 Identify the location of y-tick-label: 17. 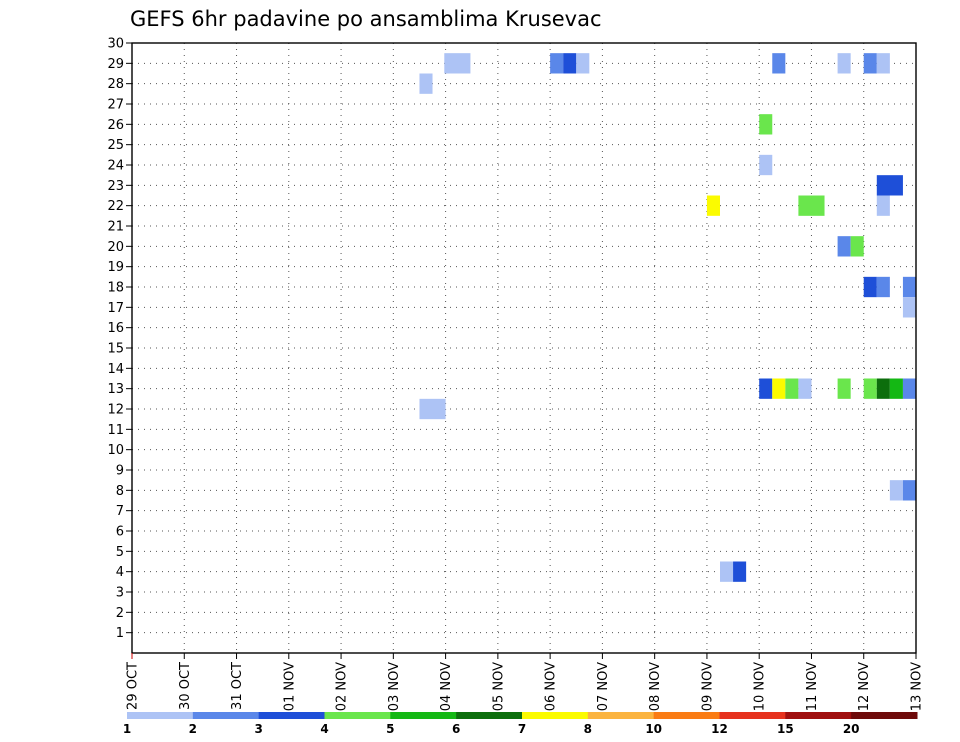
(115, 308).